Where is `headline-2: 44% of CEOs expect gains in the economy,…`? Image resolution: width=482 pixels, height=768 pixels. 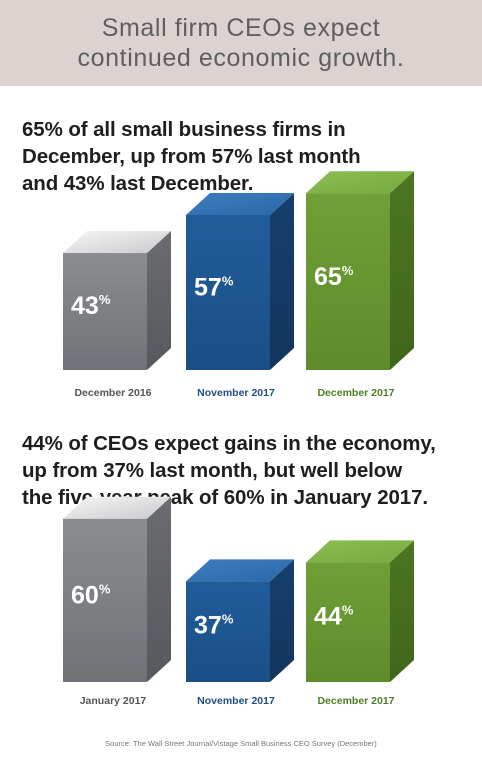 headline-2: 44% of CEOs expect gains in the economy,… is located at coordinates (247, 470).